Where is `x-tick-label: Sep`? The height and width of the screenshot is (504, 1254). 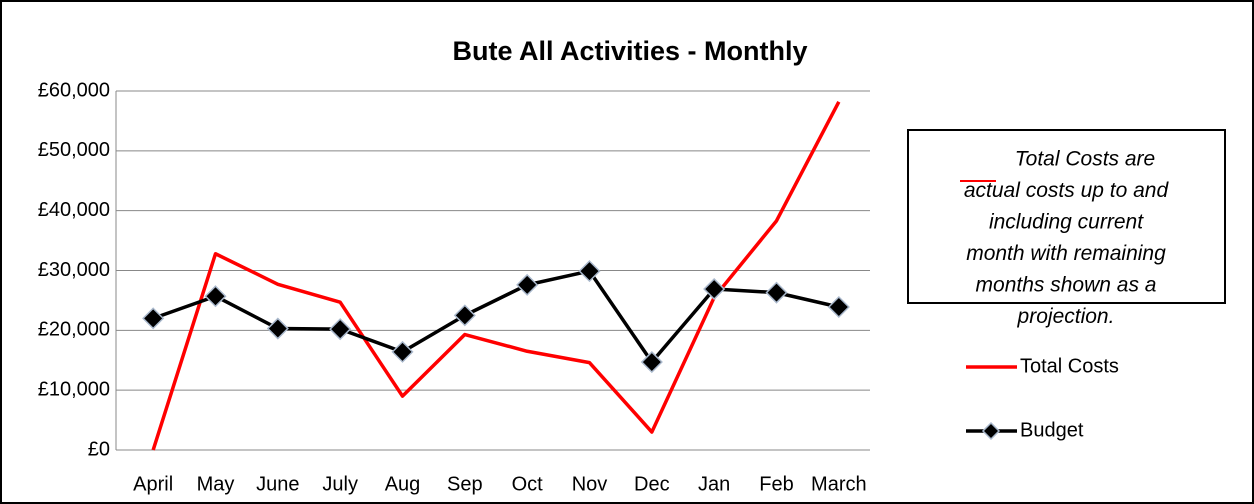
x-tick-label: Sep is located at coordinates (465, 484).